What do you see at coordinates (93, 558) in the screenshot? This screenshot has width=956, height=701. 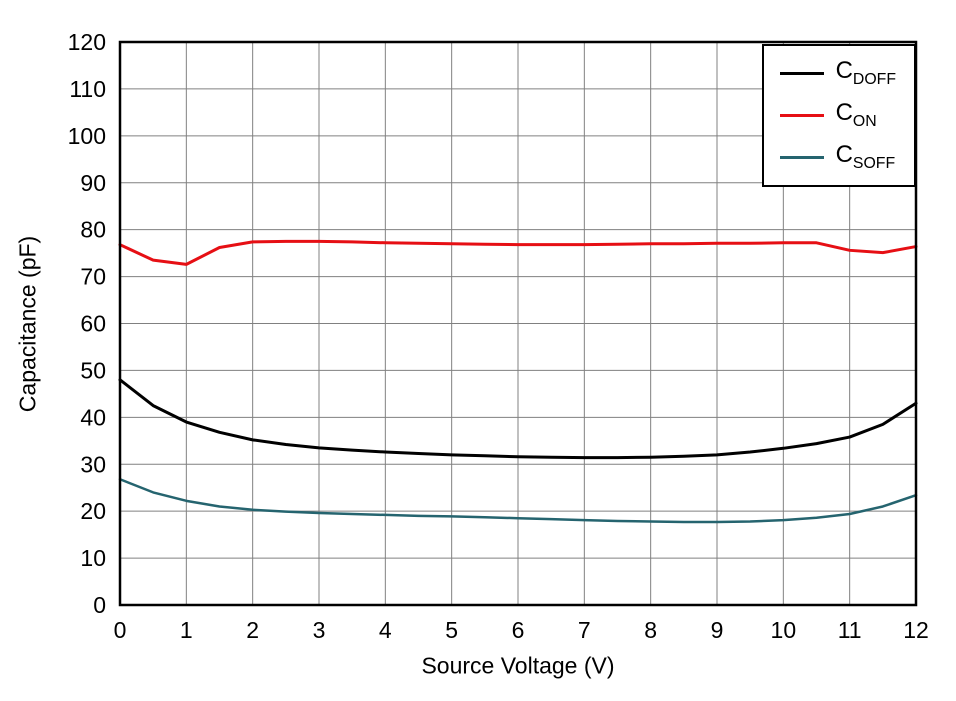 I see `y-tick-label: 10` at bounding box center [93, 558].